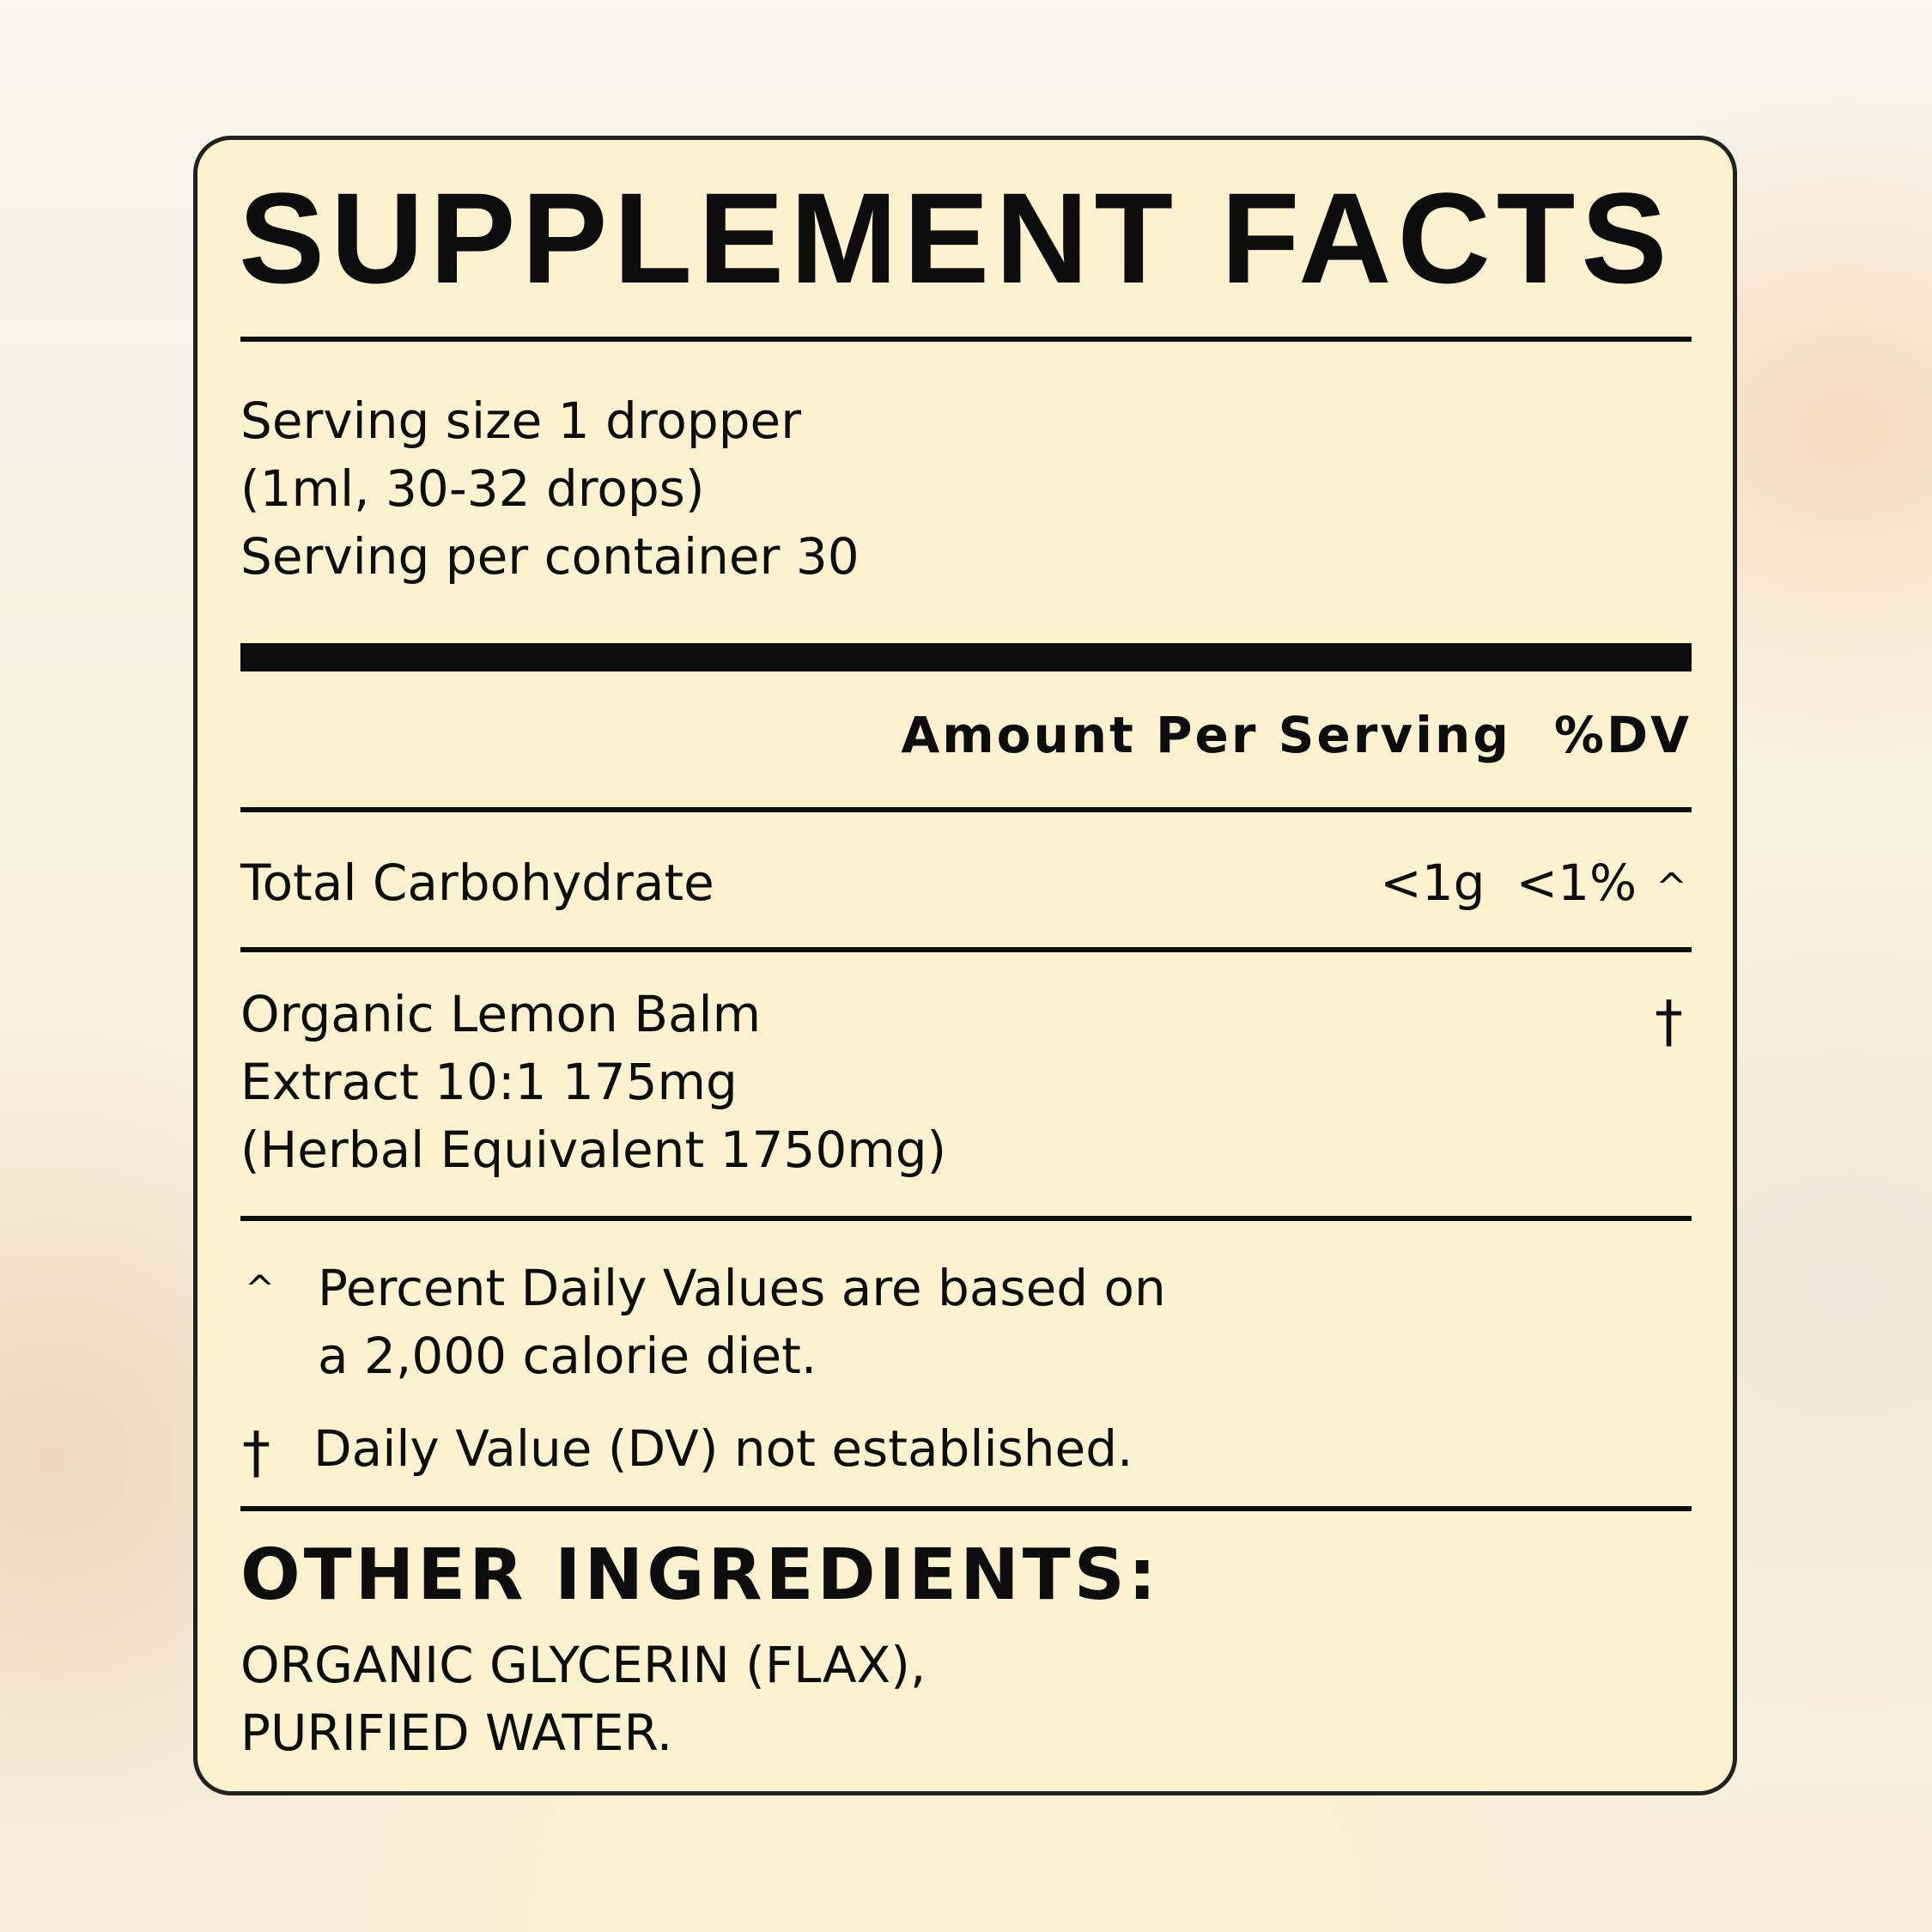 The width and height of the screenshot is (1932, 1932). I want to click on ingredient-line: Extract 10:1 175mg, so click(489, 1082).